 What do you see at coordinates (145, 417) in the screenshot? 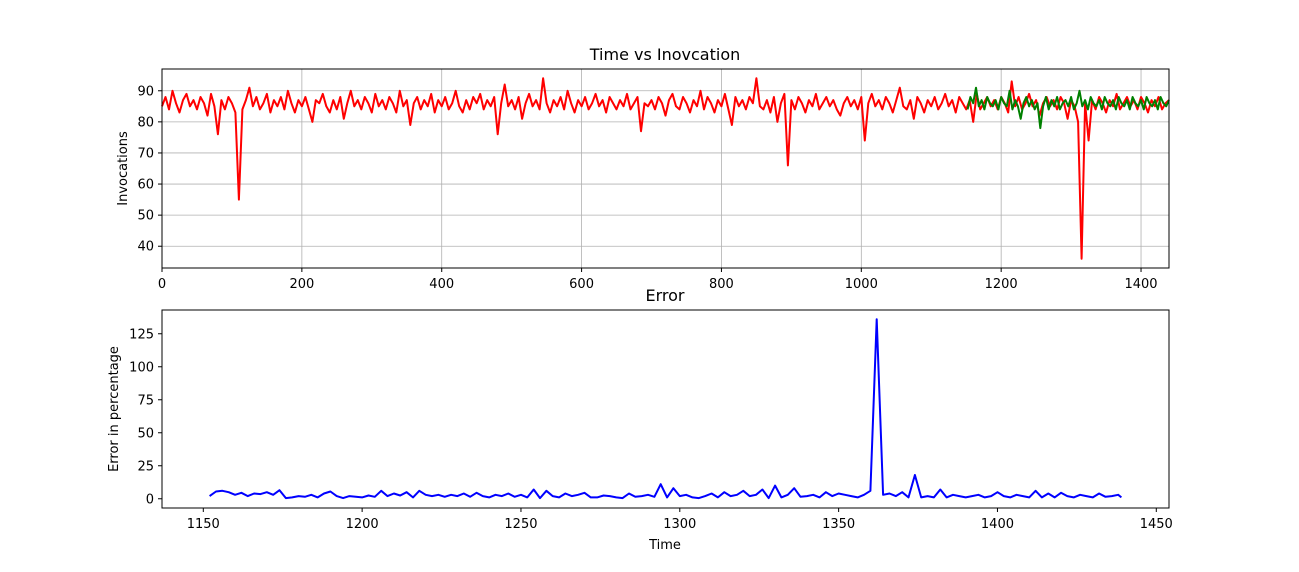
I see `error-y-ticks: 0 25 50 75 100 125` at bounding box center [145, 417].